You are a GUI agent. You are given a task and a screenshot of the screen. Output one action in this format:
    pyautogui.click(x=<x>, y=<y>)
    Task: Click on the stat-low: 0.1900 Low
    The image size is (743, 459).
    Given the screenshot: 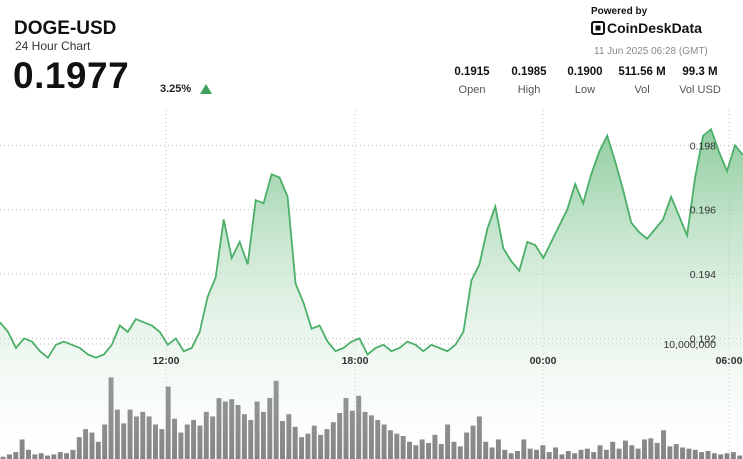 What is the action you would take?
    pyautogui.click(x=585, y=81)
    